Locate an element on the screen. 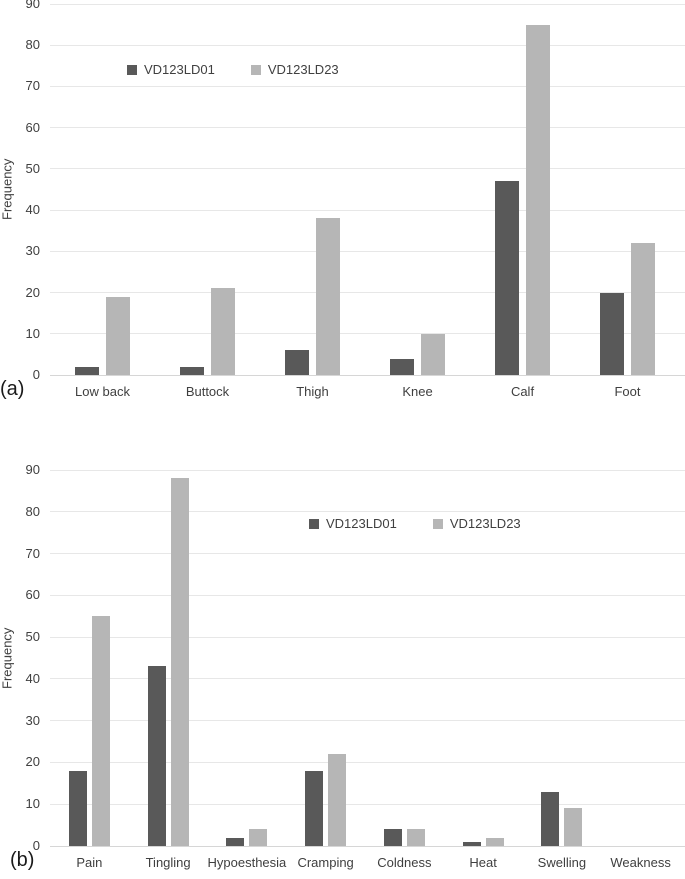 This screenshot has height=879, width=685. x-category-label-low-back: Low back is located at coordinates (102, 391).